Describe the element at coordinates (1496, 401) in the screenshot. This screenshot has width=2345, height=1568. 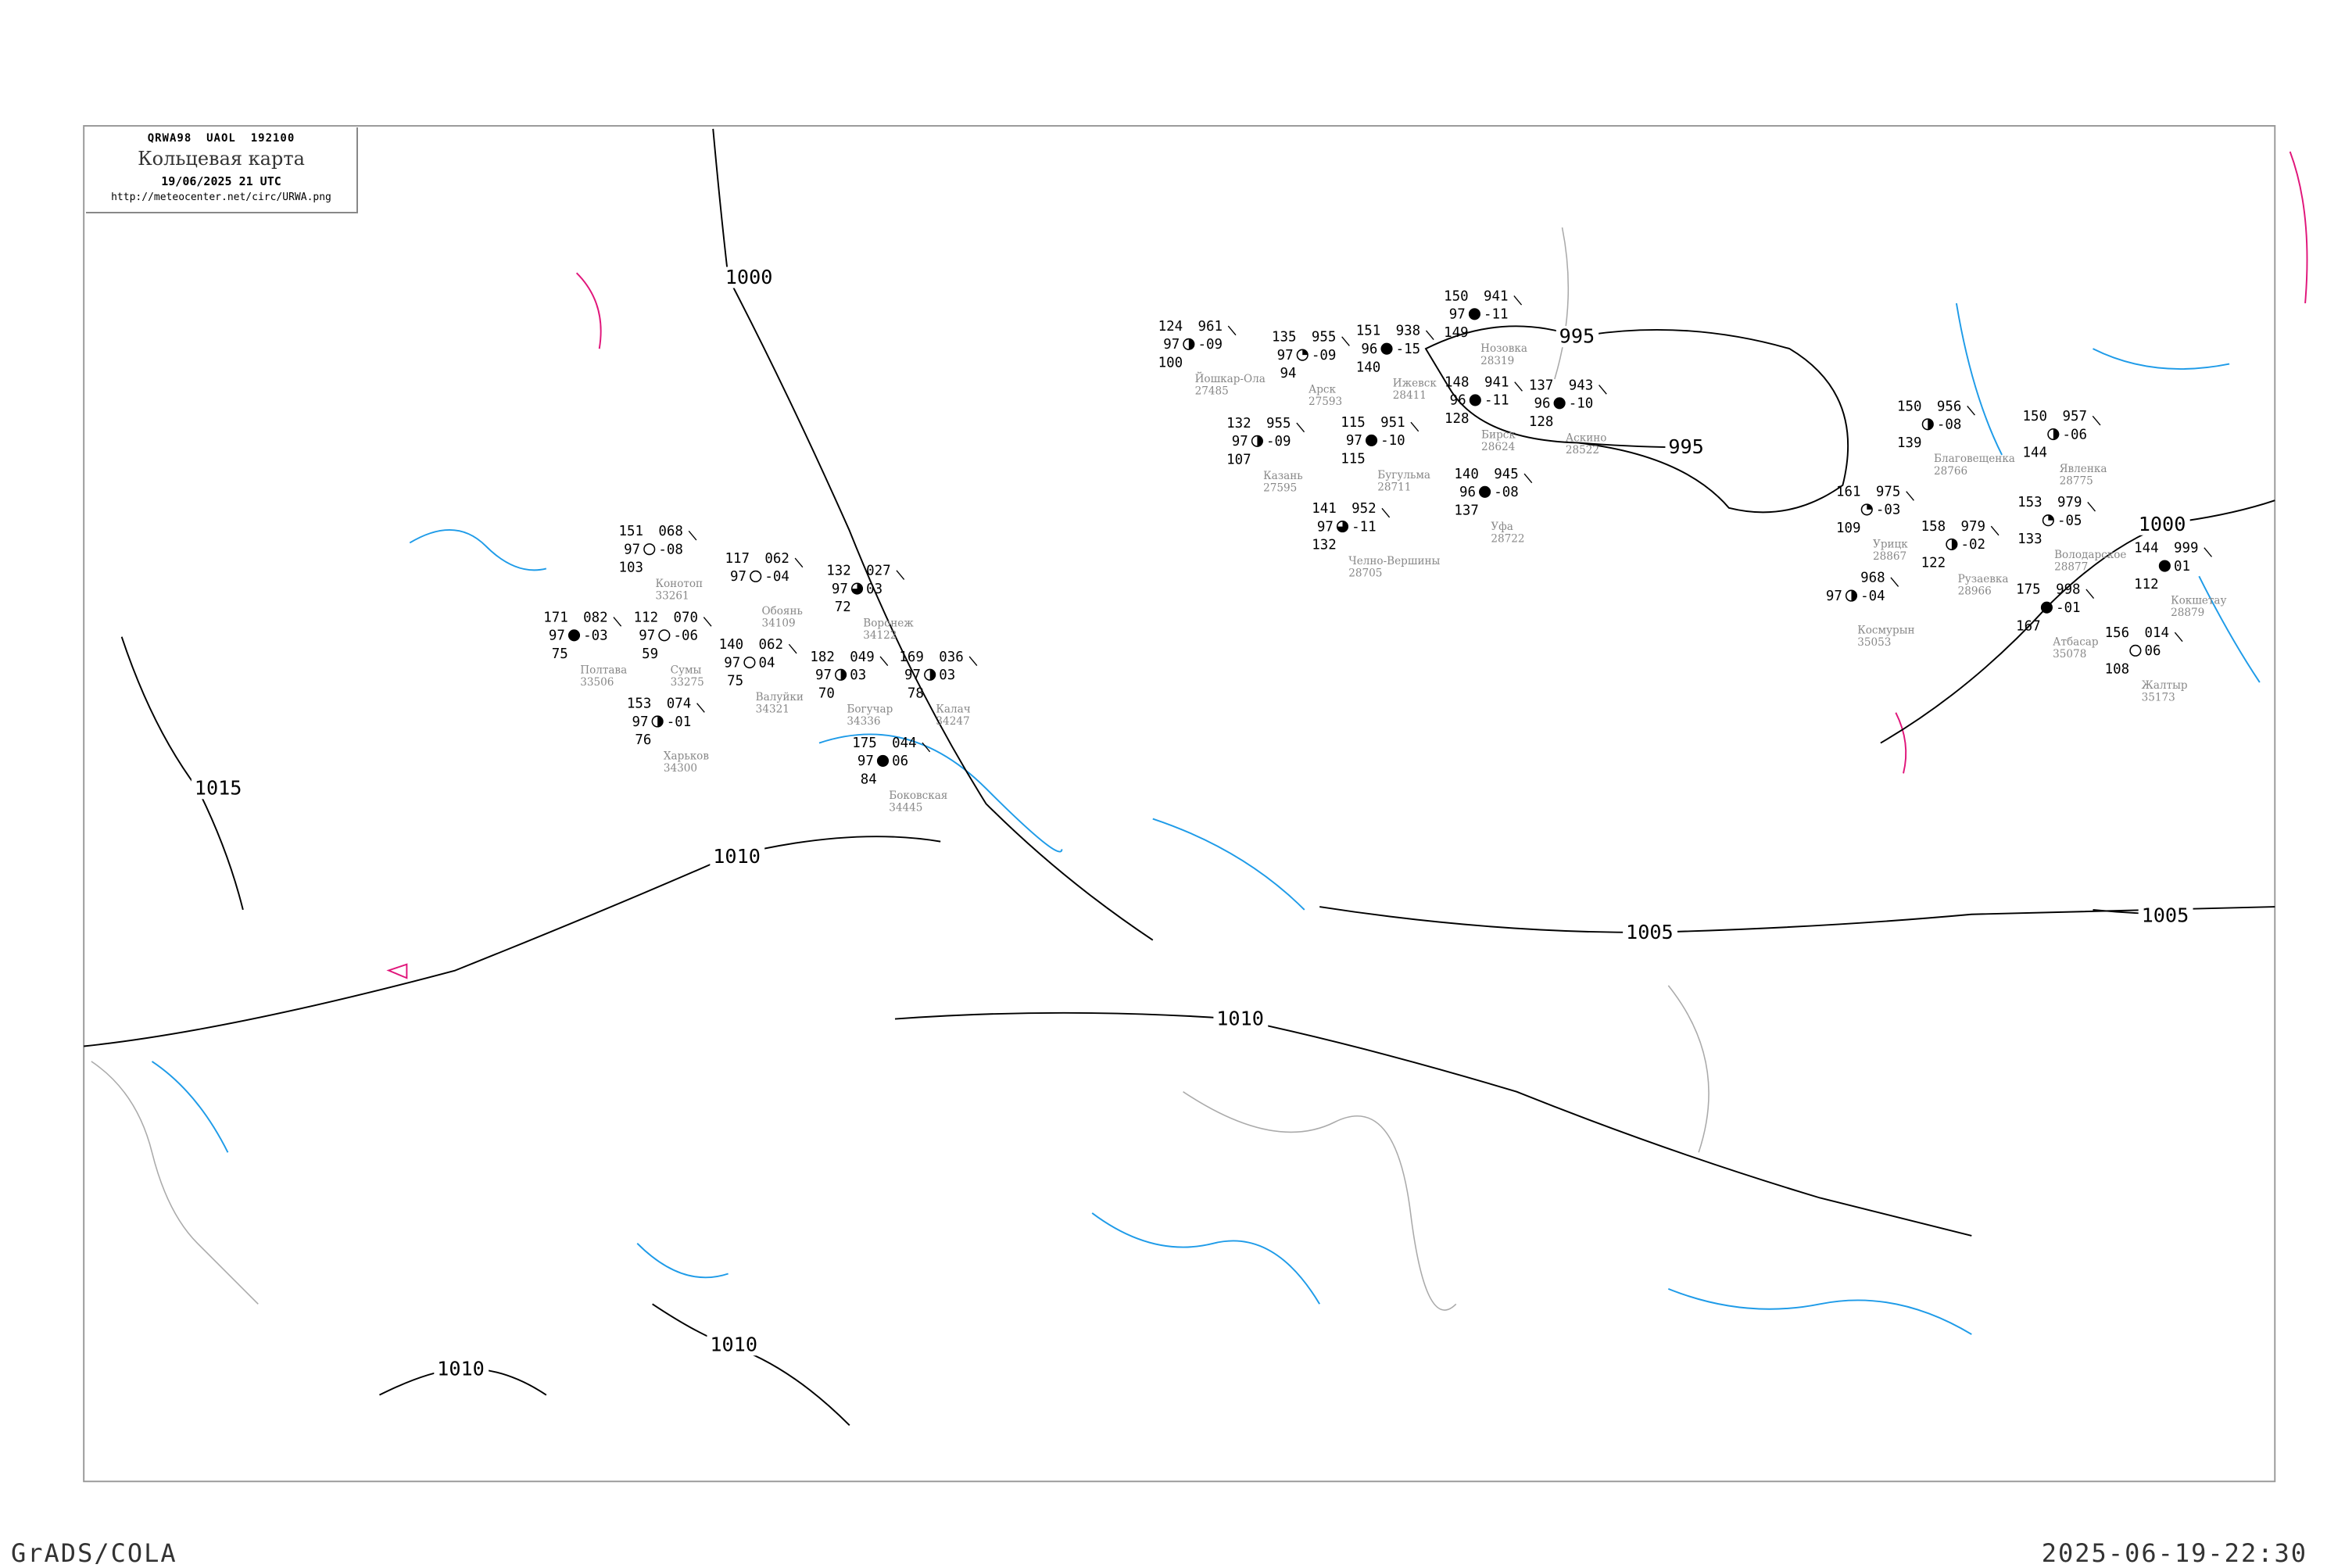
I see `station-mr: -11` at that location.